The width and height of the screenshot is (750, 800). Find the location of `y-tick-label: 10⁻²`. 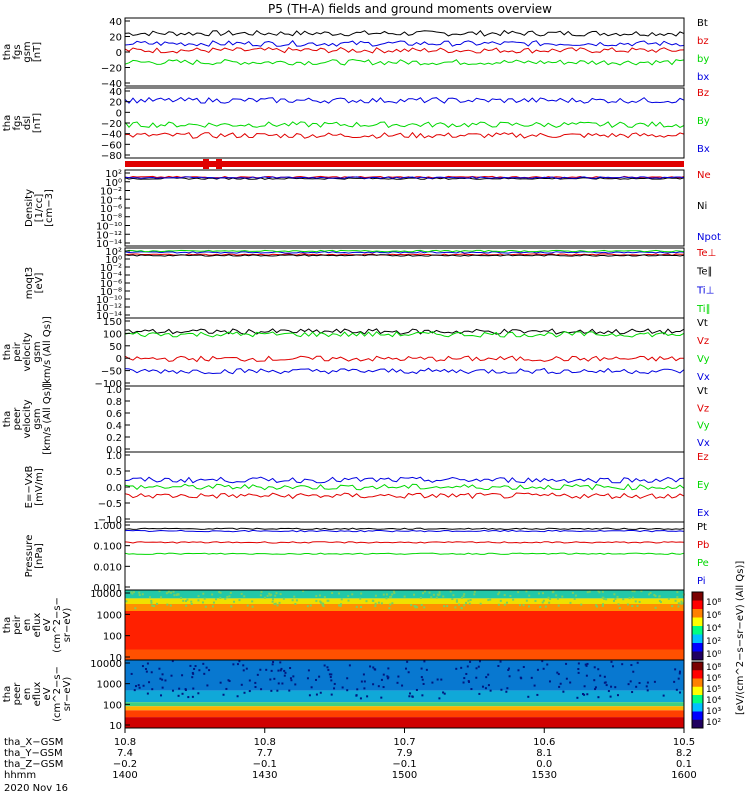

y-tick-label: 10⁻² is located at coordinates (111, 192).